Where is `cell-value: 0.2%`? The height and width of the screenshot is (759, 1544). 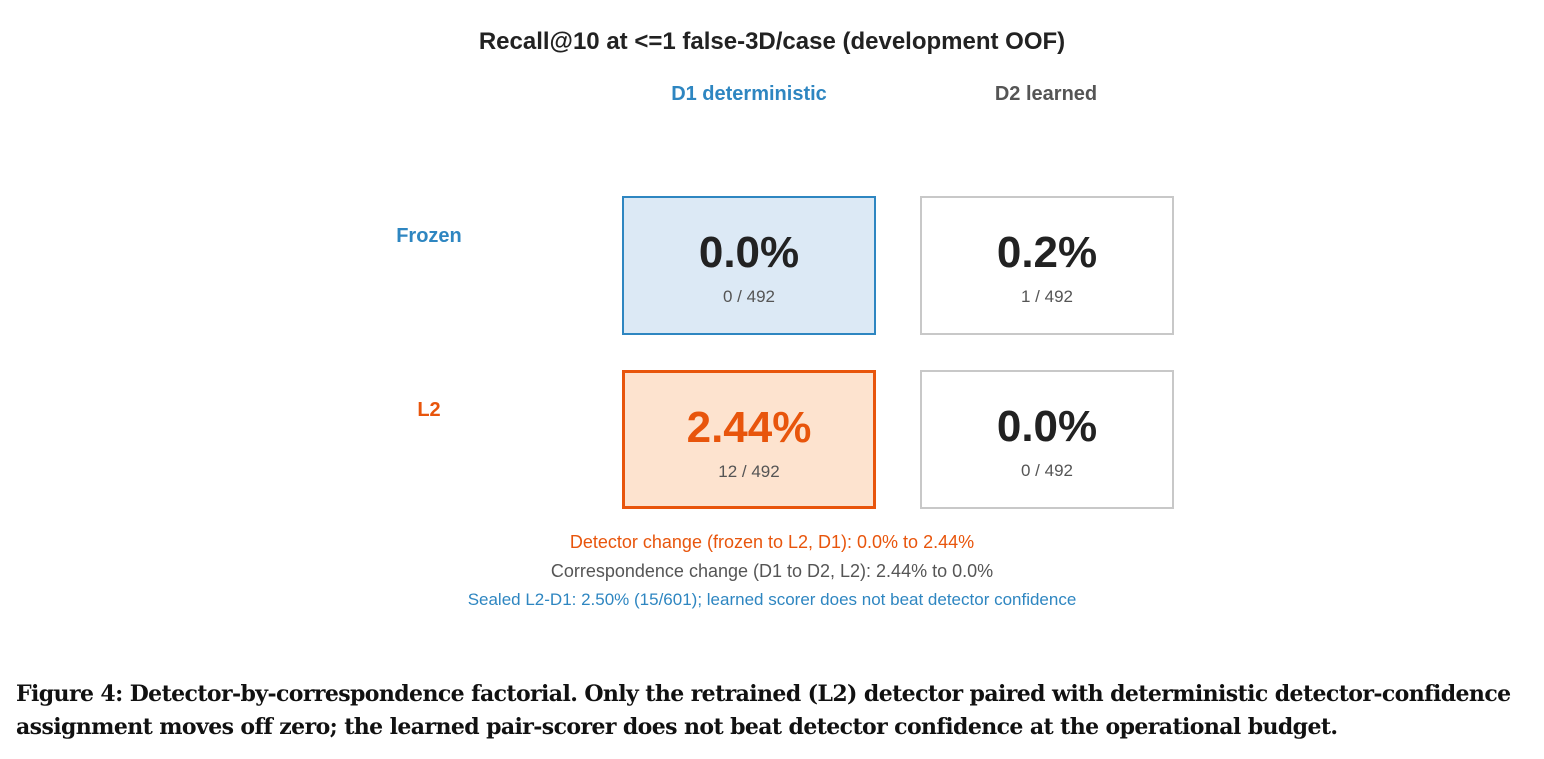 cell-value: 0.2% is located at coordinates (1047, 252).